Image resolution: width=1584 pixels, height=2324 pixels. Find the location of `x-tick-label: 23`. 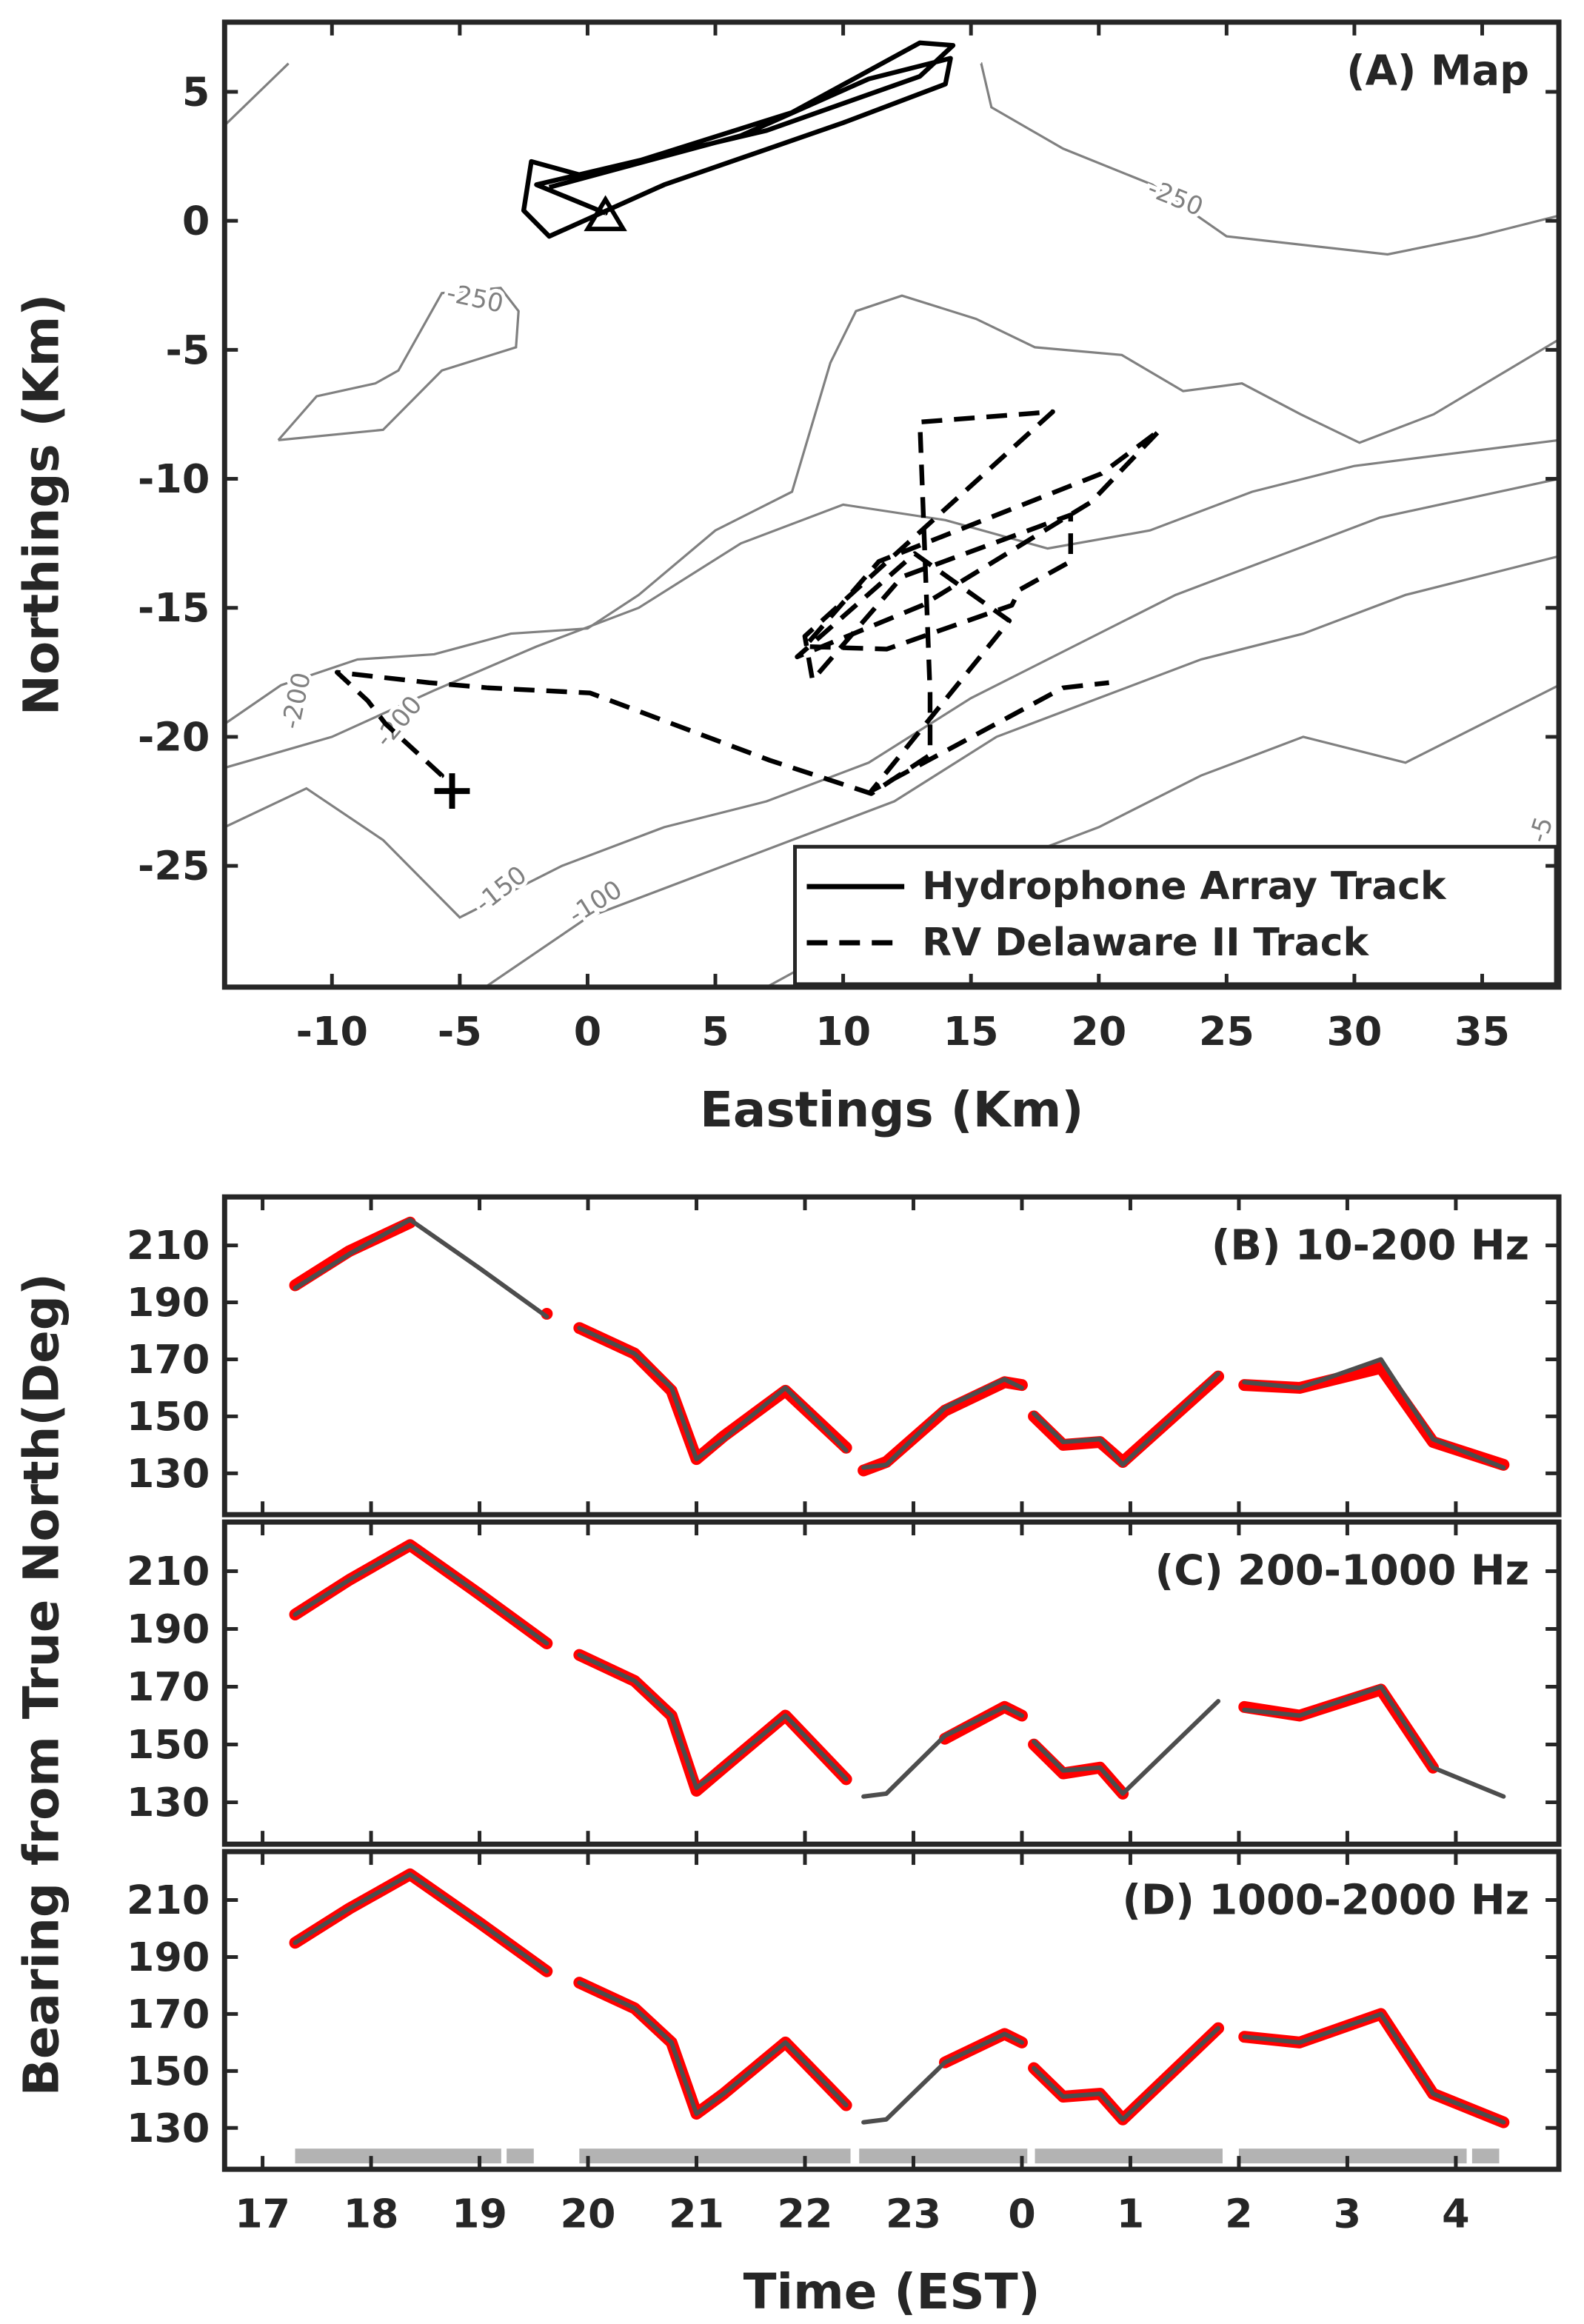

x-tick-label: 23 is located at coordinates (913, 2213).